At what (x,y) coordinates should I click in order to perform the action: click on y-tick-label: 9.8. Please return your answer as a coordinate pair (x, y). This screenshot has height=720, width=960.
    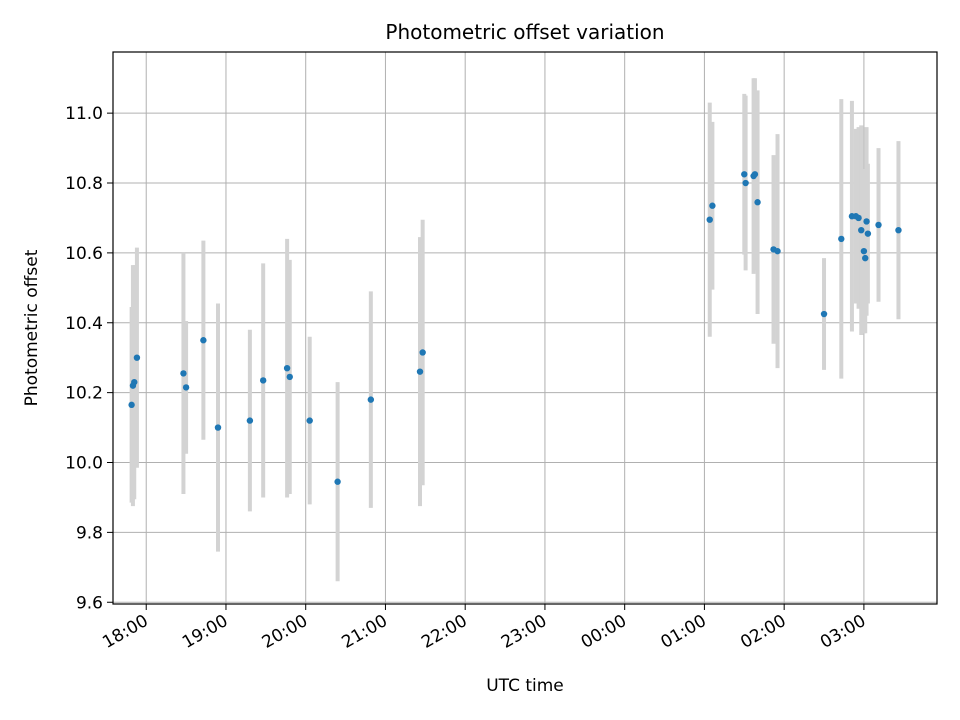
    Looking at the image, I should click on (89, 533).